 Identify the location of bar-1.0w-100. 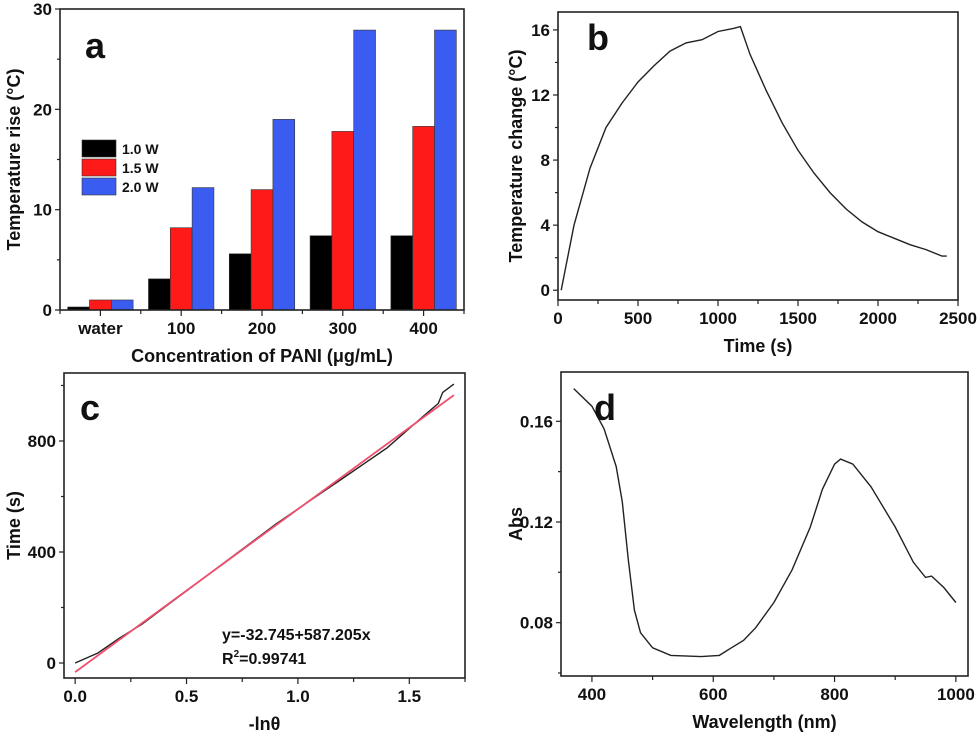
(159, 294).